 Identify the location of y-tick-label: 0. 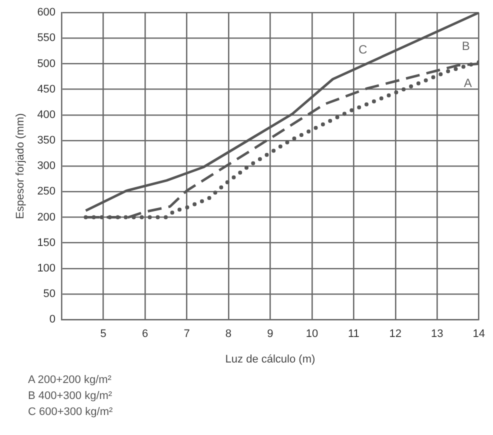
(52, 320).